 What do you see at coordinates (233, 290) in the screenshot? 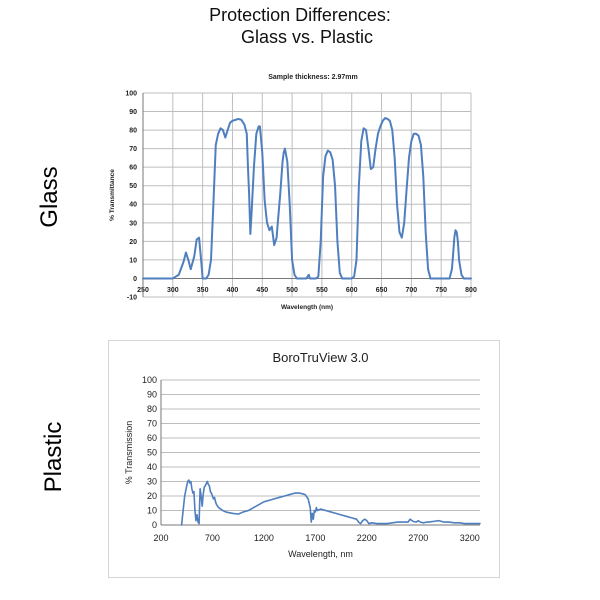
I see `x-tick-label: 400` at bounding box center [233, 290].